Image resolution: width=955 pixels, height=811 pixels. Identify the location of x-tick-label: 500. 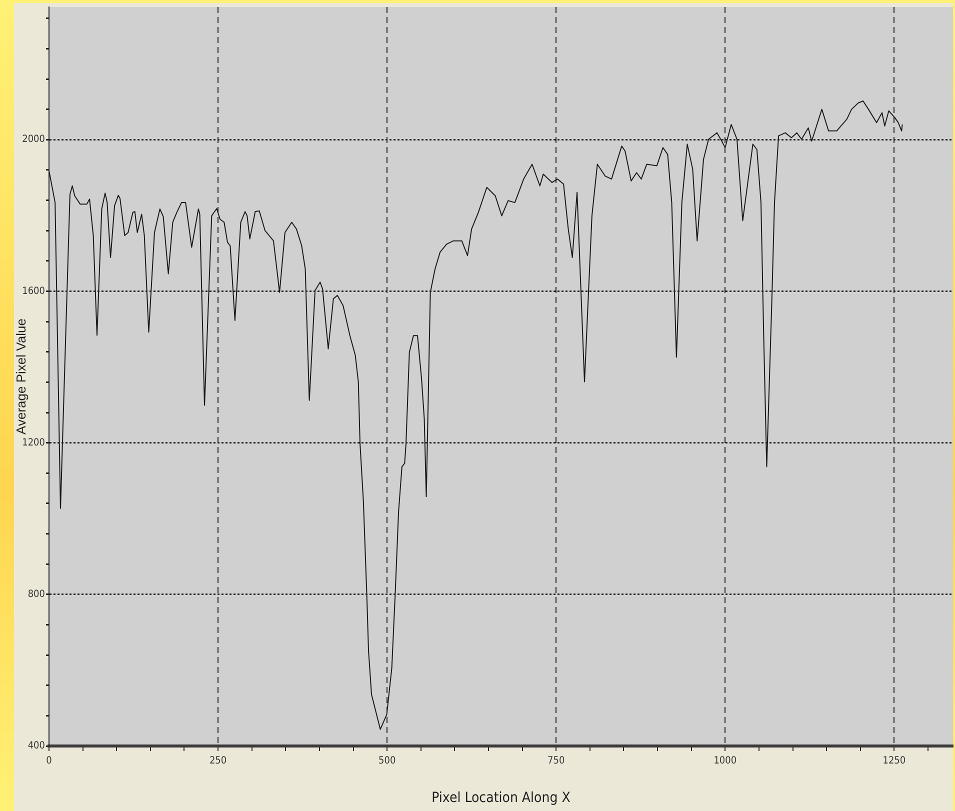
(387, 761).